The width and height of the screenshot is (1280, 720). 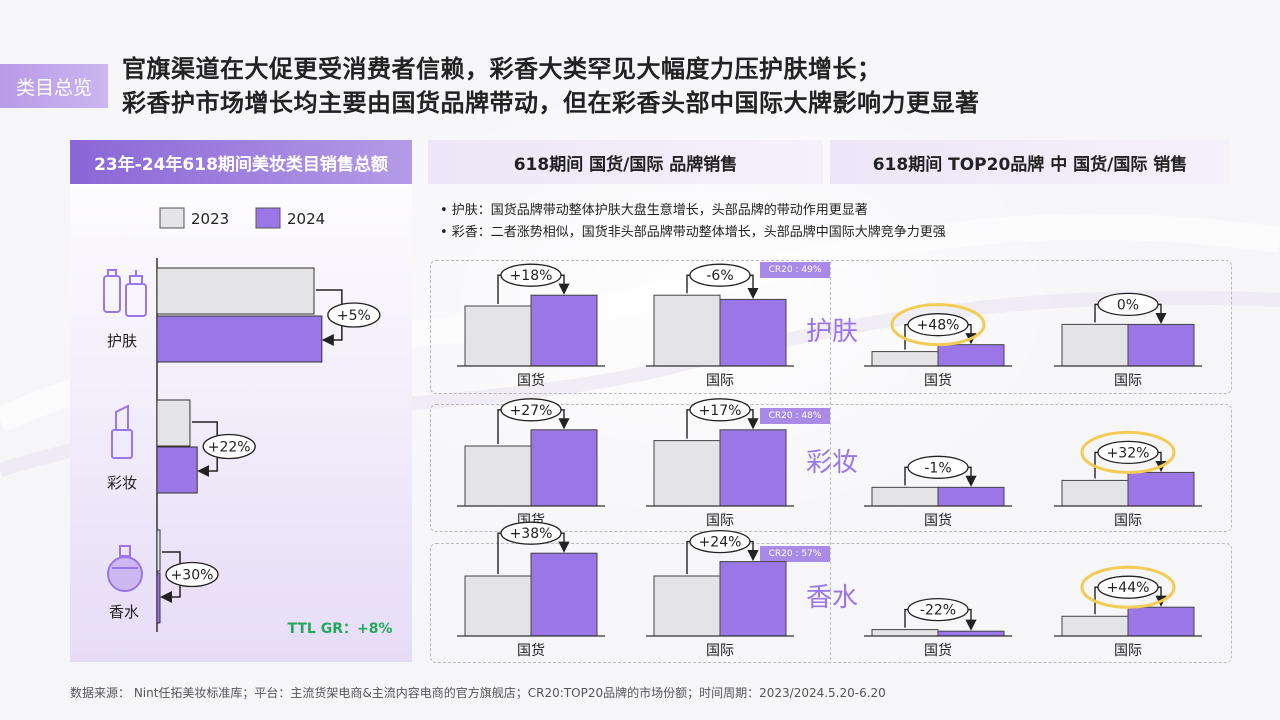 I want to click on row-label-makeup: 彩妆, so click(x=832, y=463).